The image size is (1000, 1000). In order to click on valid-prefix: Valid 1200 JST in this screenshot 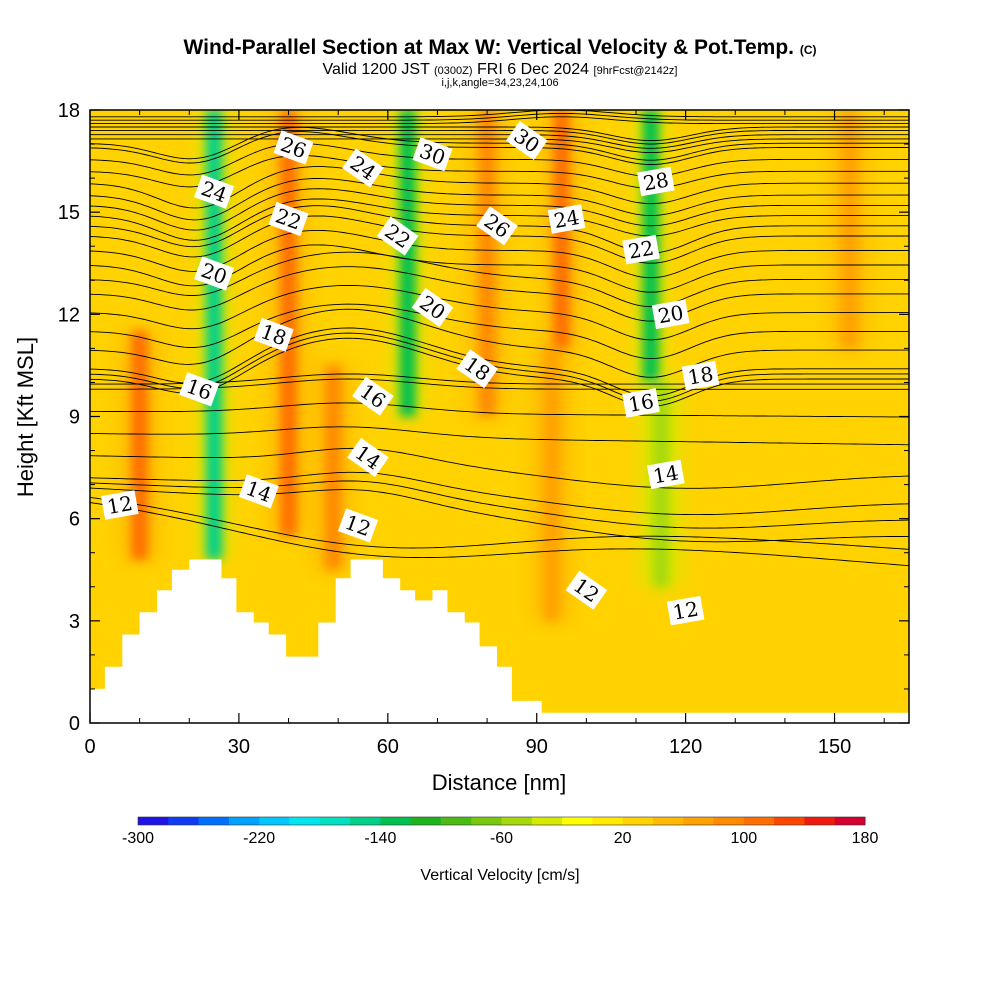, I will do `click(376, 69)`.